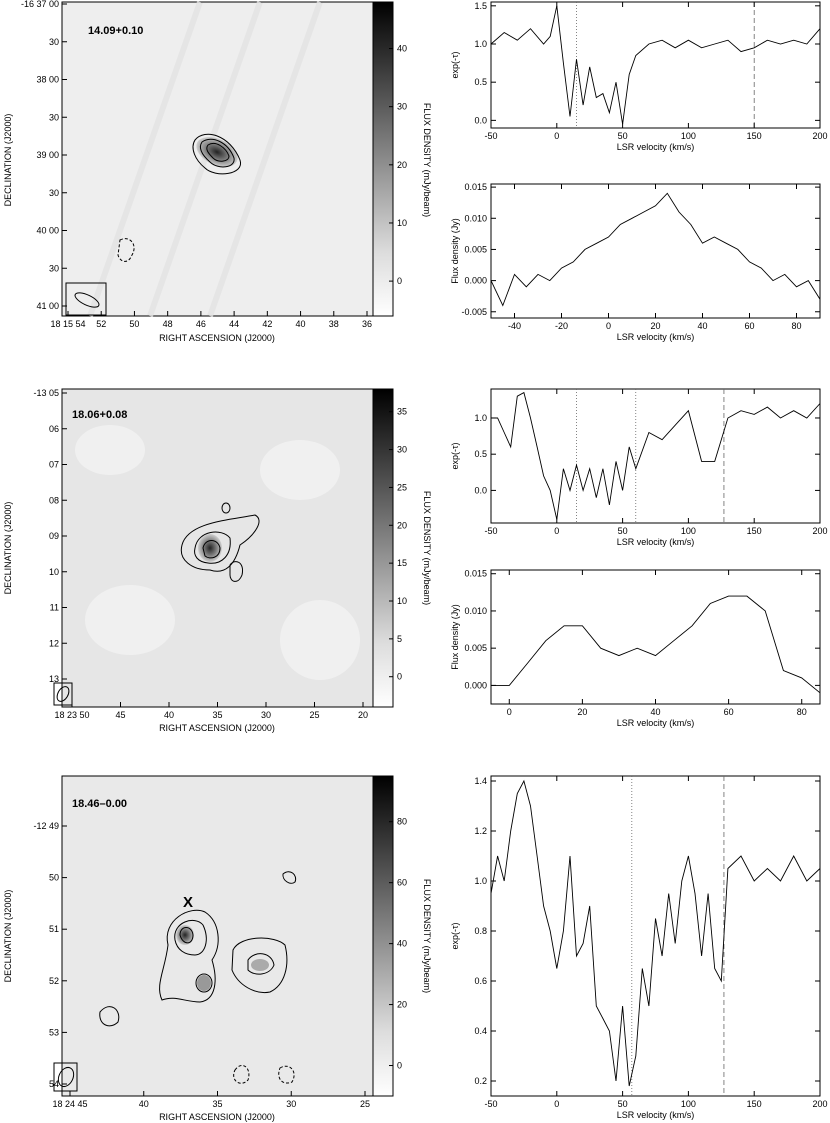  Describe the element at coordinates (475, 685) in the screenshot. I see `spectrum-ytick-label: 0.000` at that location.